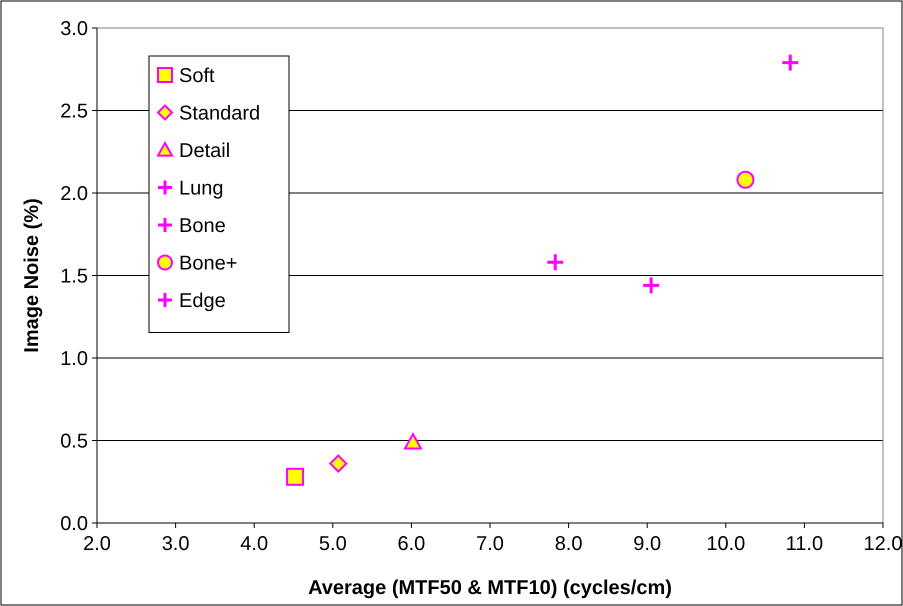 This screenshot has width=903, height=606. What do you see at coordinates (219, 113) in the screenshot?
I see `legend-label: Standard` at bounding box center [219, 113].